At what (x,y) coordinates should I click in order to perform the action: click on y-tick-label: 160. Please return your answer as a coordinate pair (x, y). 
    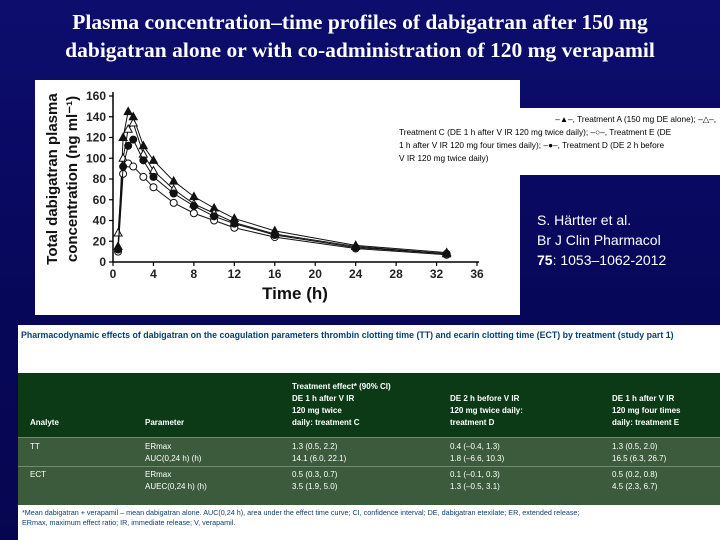
    Looking at the image, I should click on (96, 96).